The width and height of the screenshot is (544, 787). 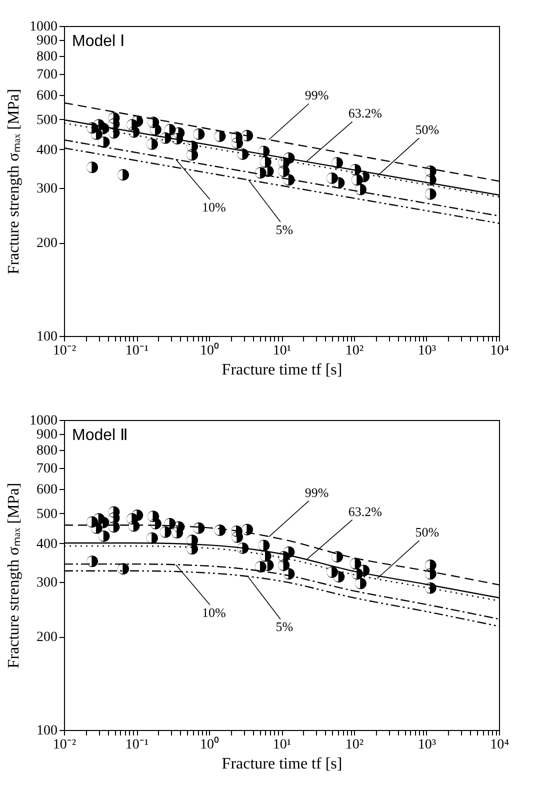 What do you see at coordinates (100, 435) in the screenshot?
I see `chart-title: Model Ⅱ` at bounding box center [100, 435].